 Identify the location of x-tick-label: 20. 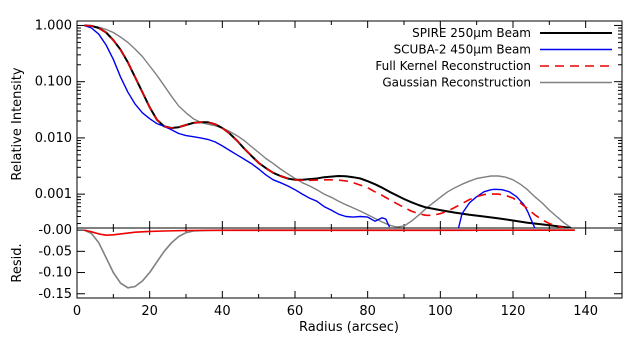
(149, 311).